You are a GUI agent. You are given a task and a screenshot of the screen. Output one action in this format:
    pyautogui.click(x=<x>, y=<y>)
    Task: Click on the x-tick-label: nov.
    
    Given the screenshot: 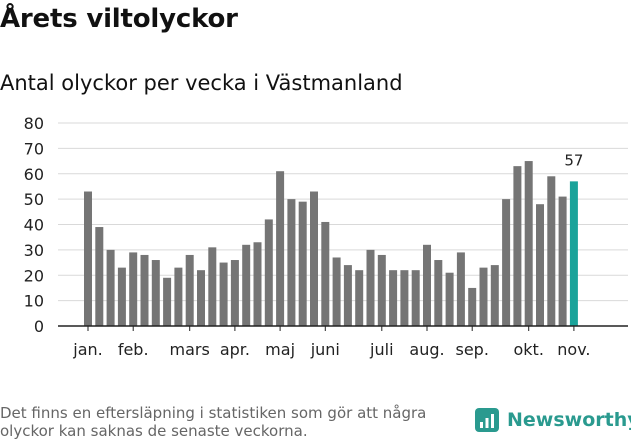 What is the action you would take?
    pyautogui.click(x=573, y=349)
    